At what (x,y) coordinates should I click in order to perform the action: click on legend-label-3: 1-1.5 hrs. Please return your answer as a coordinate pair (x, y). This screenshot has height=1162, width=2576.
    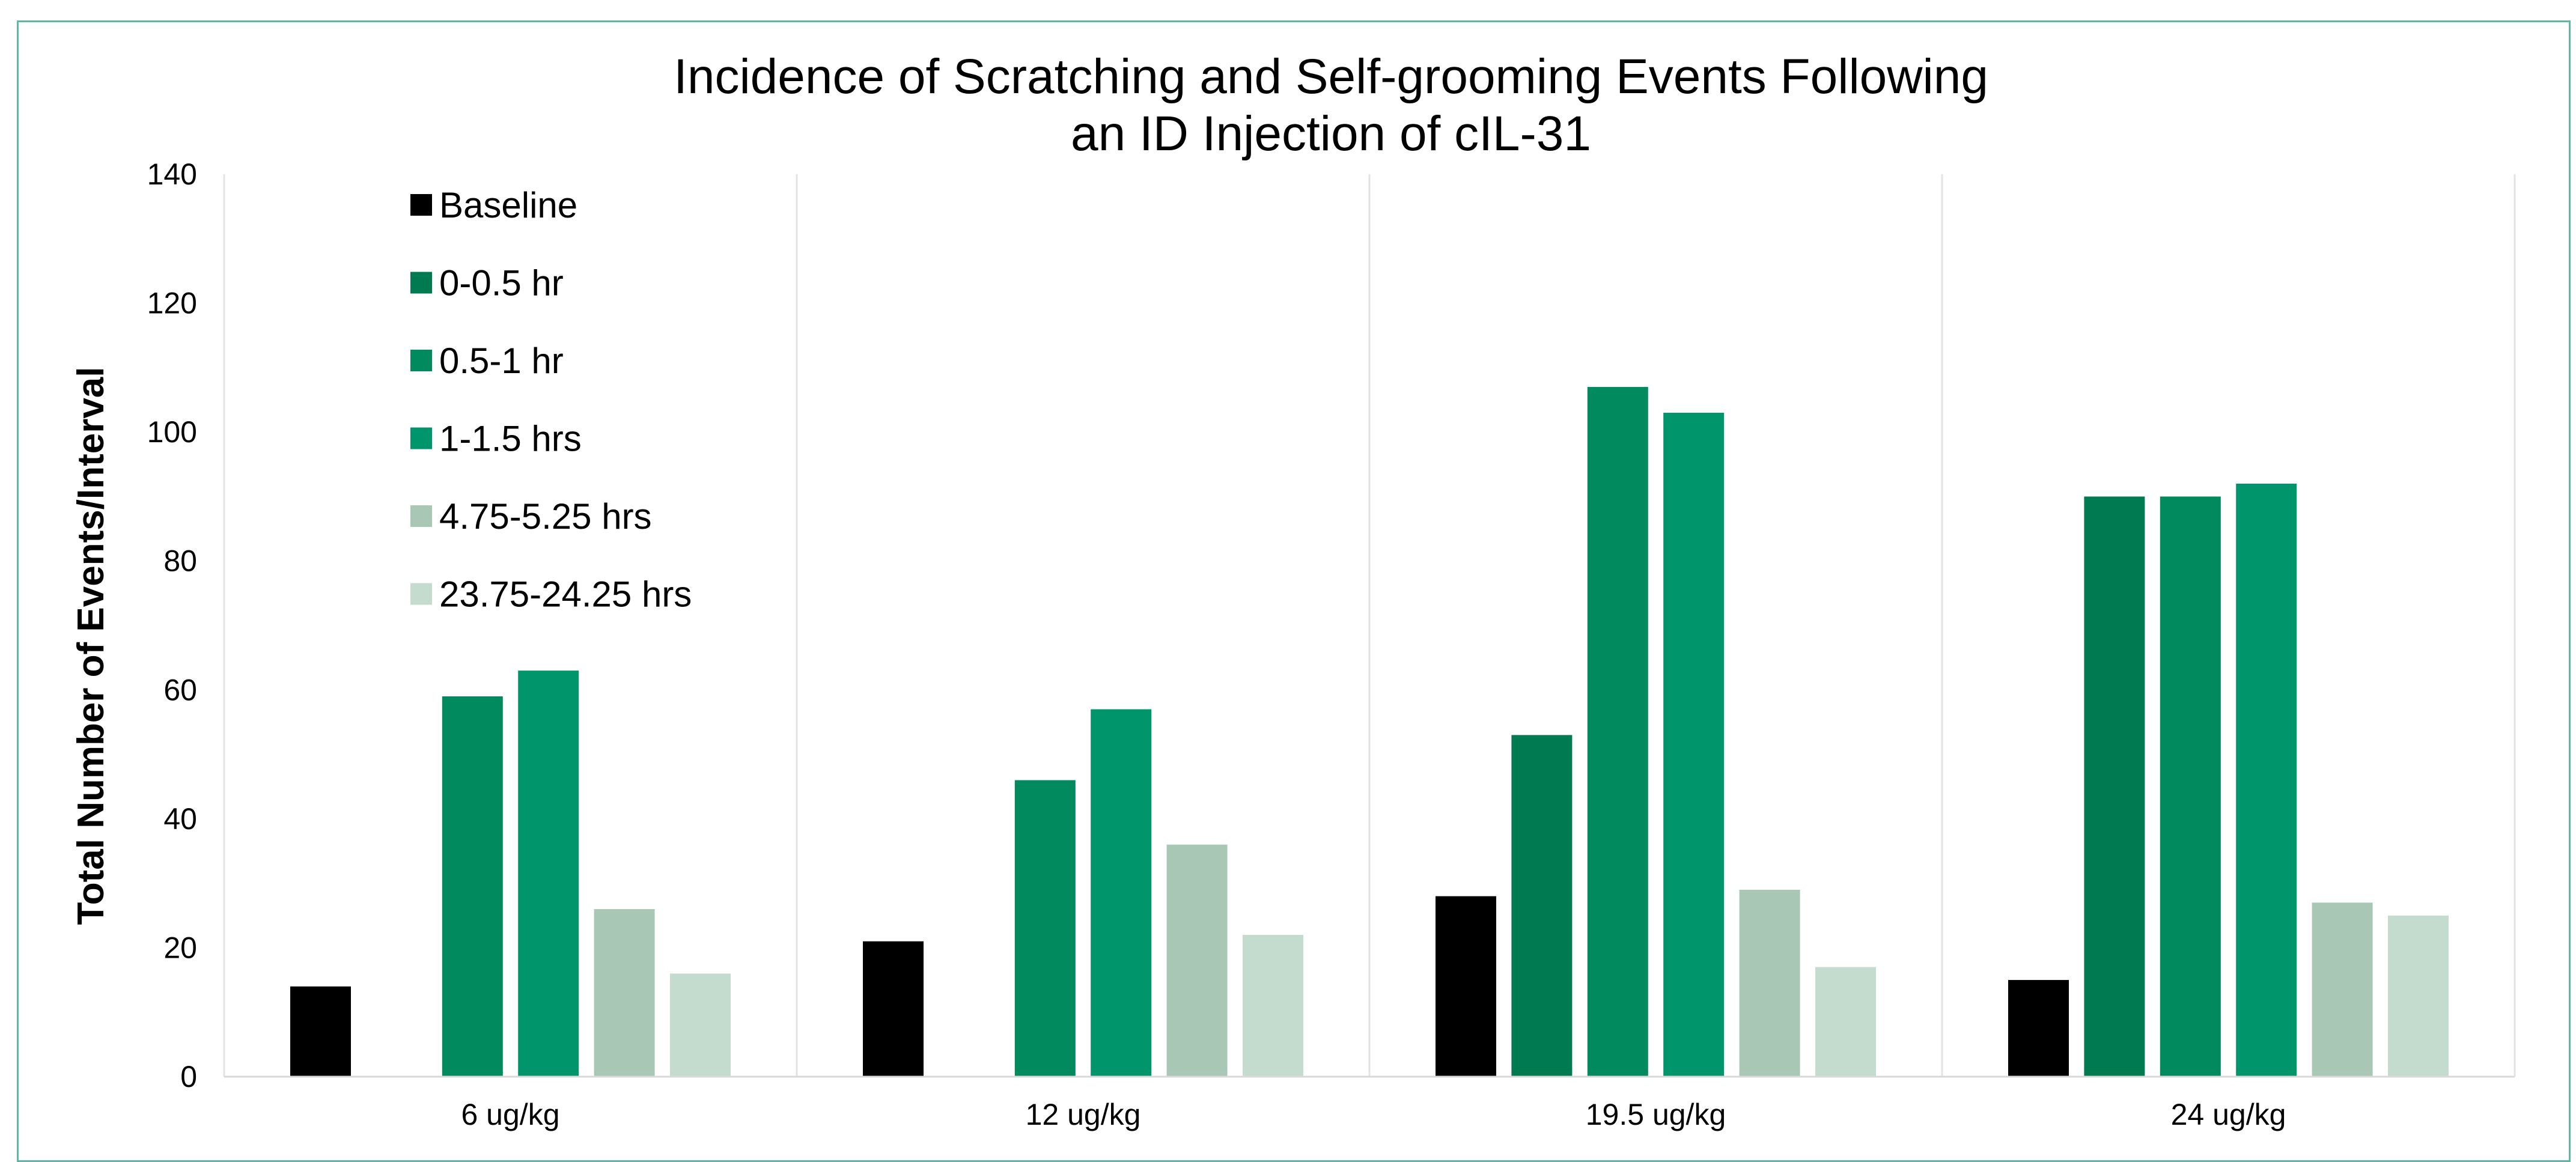
    Looking at the image, I should click on (510, 439).